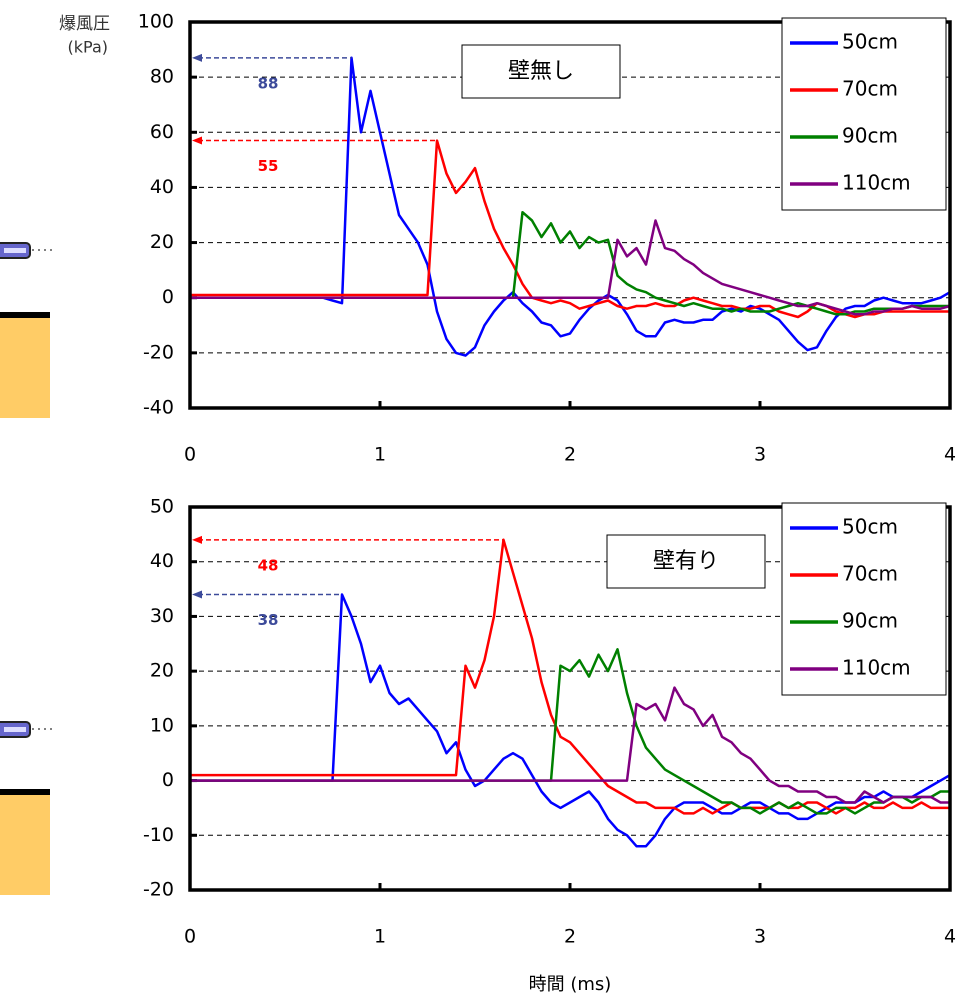 This screenshot has width=971, height=1008. What do you see at coordinates (88, 47) in the screenshot?
I see `y-axis-unit: (kPa)` at bounding box center [88, 47].